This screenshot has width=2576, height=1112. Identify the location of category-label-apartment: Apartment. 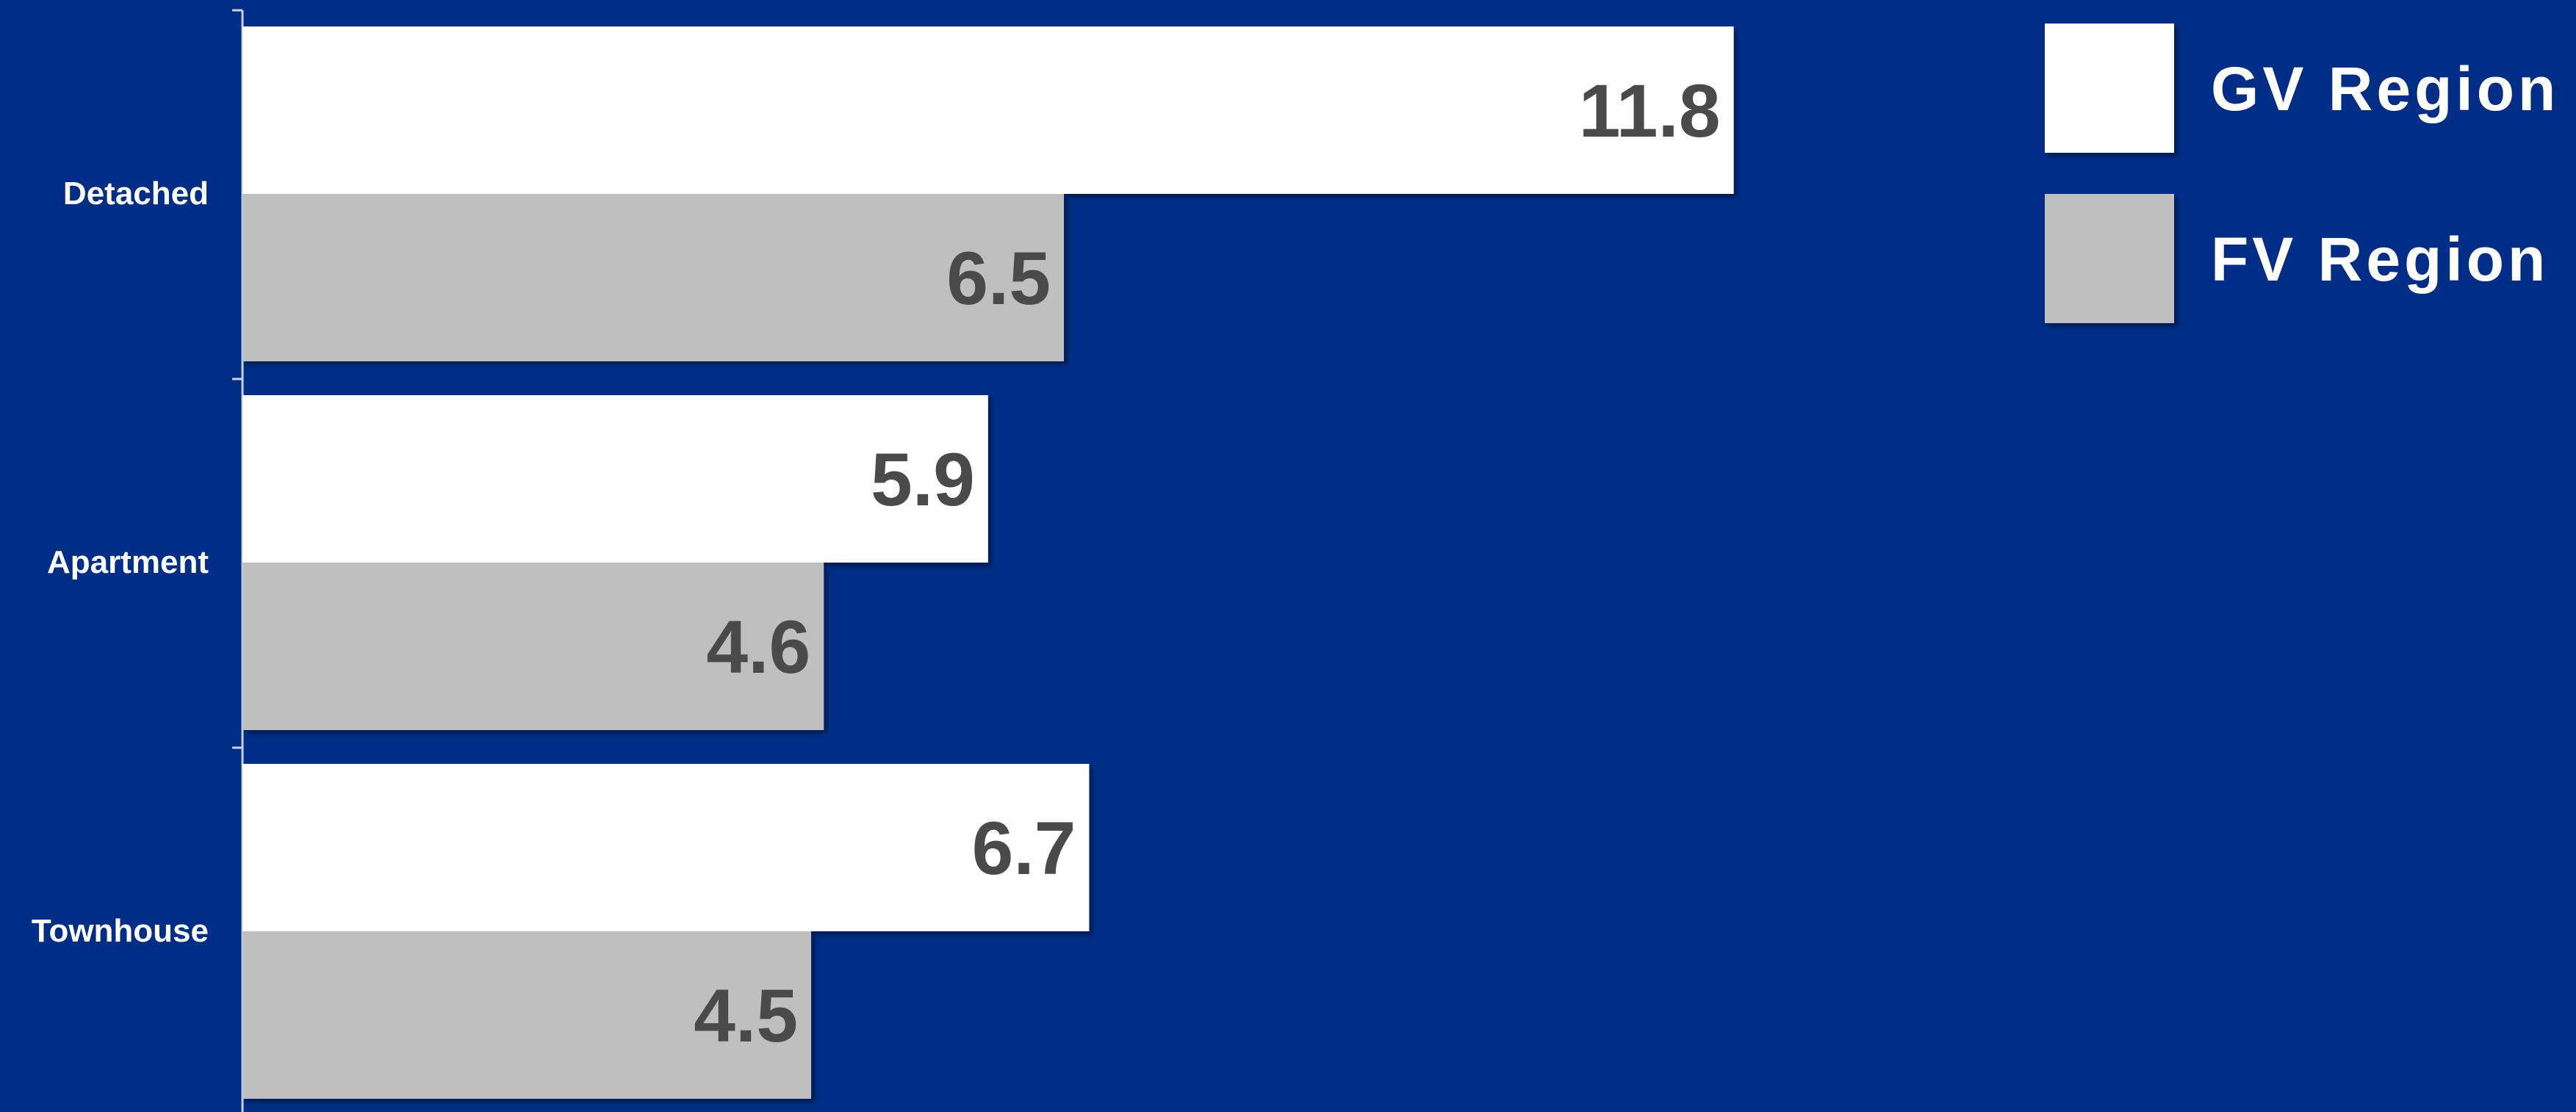
(128, 562).